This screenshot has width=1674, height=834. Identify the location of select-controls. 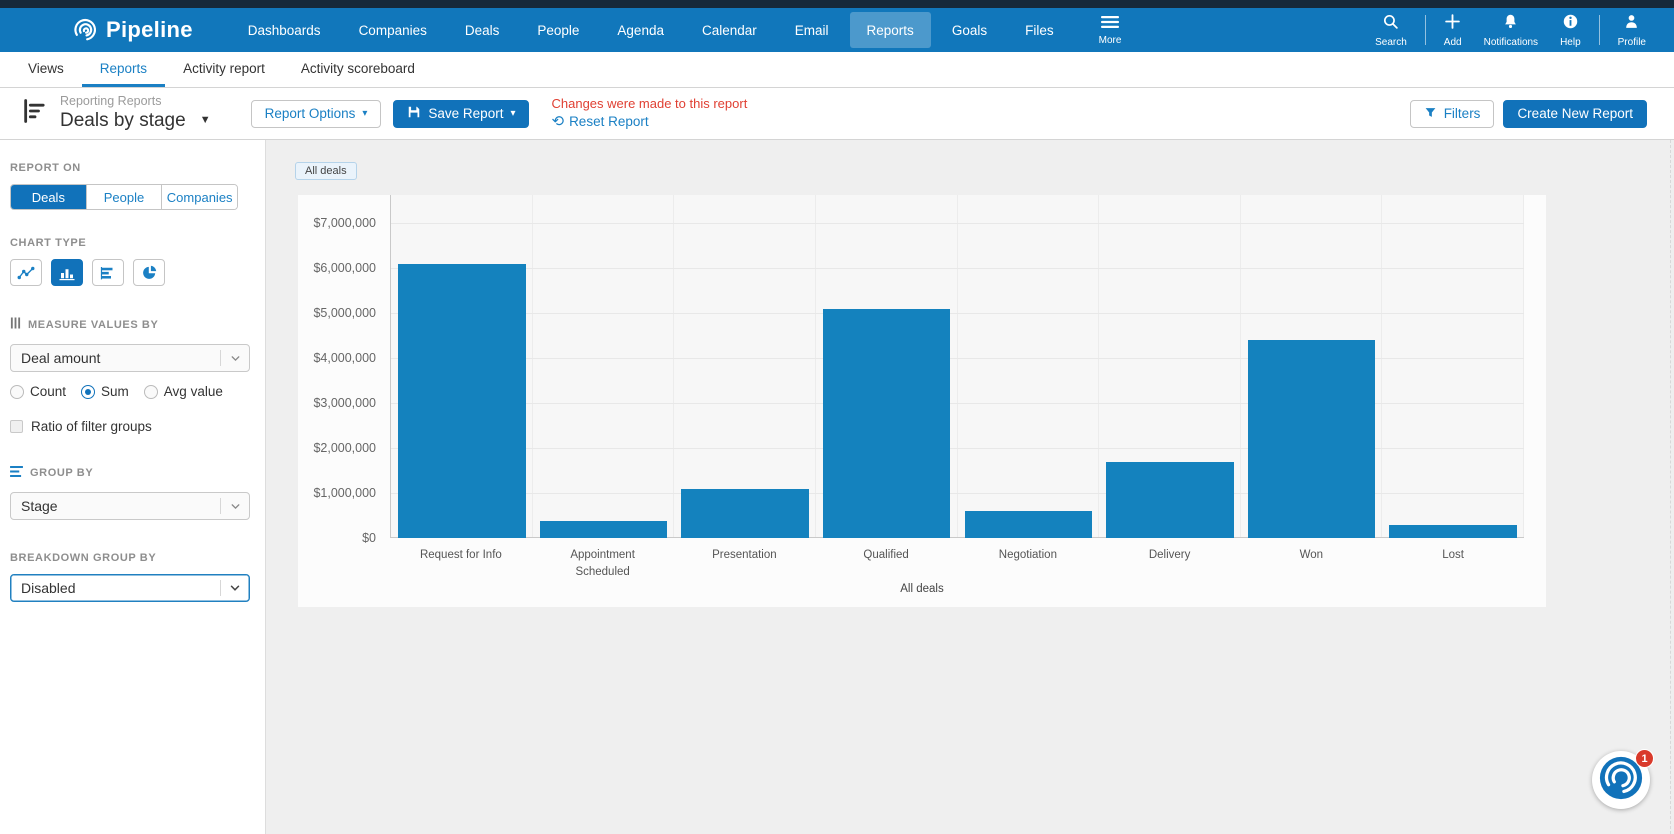
(234, 506).